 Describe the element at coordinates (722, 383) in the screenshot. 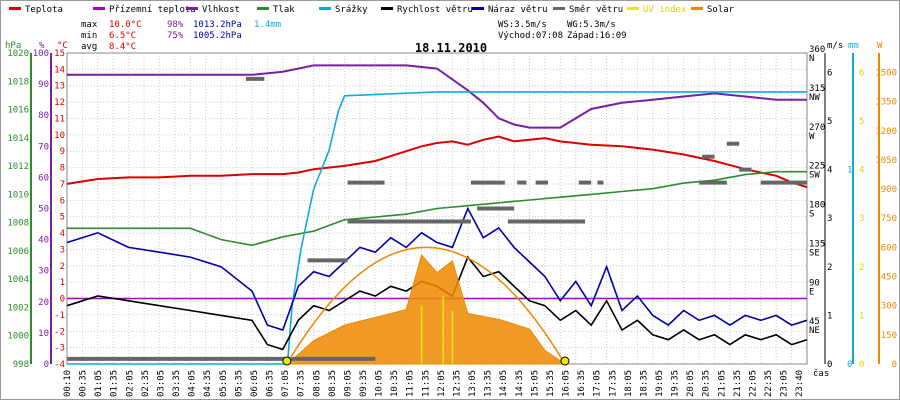

I see `x-tick-label: 21:05` at that location.